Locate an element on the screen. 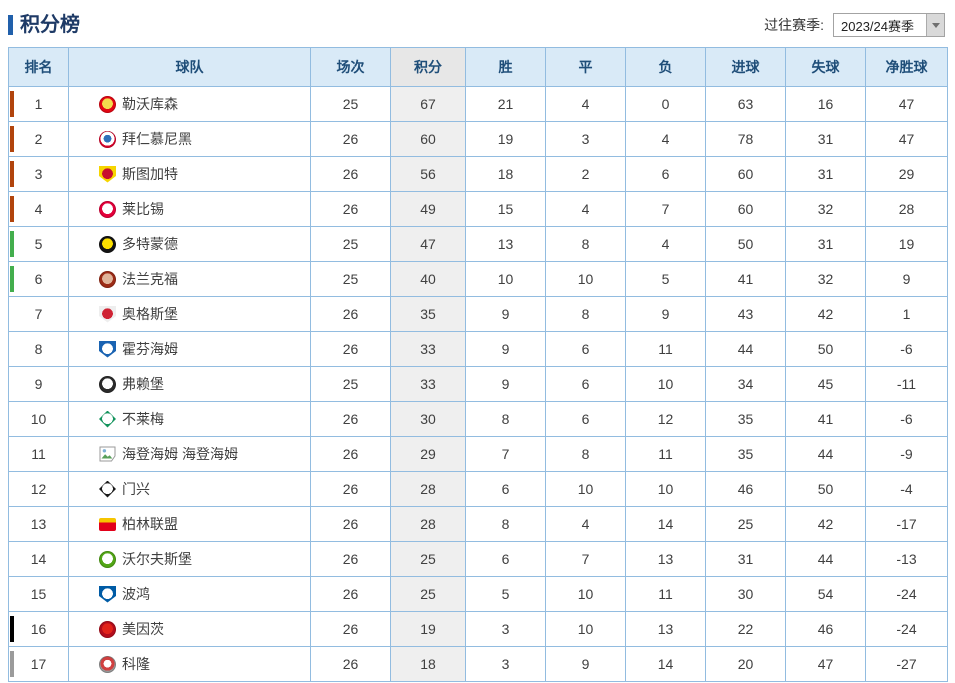 This screenshot has height=683, width=955. points-cell: 19 is located at coordinates (428, 629).